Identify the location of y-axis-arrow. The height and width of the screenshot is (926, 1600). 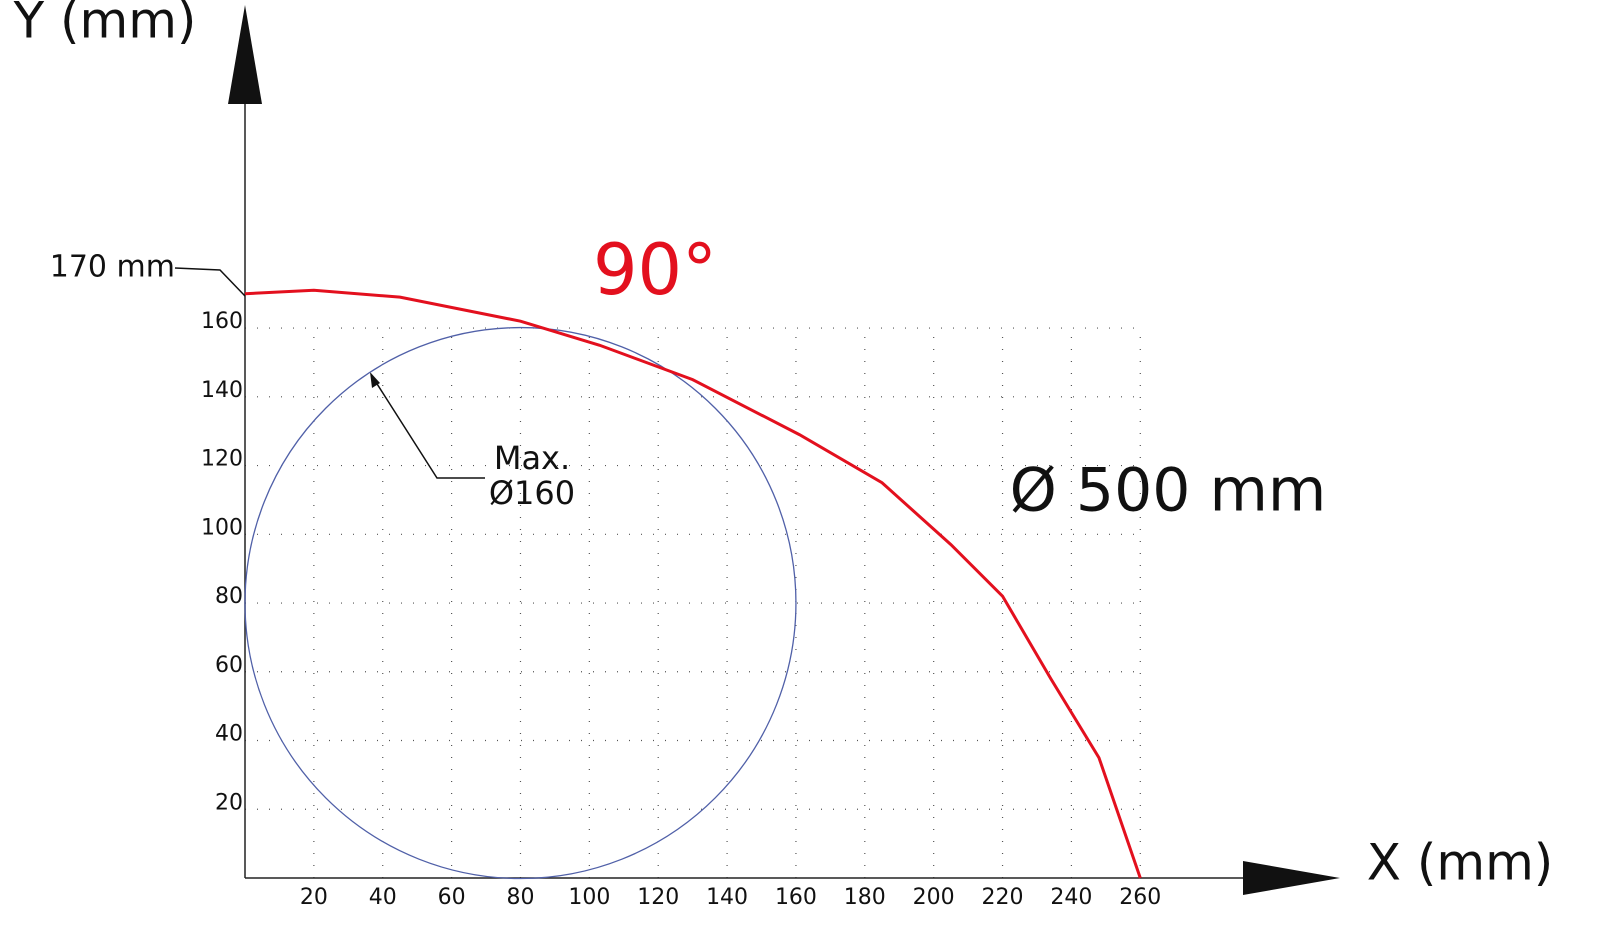
(245, 54).